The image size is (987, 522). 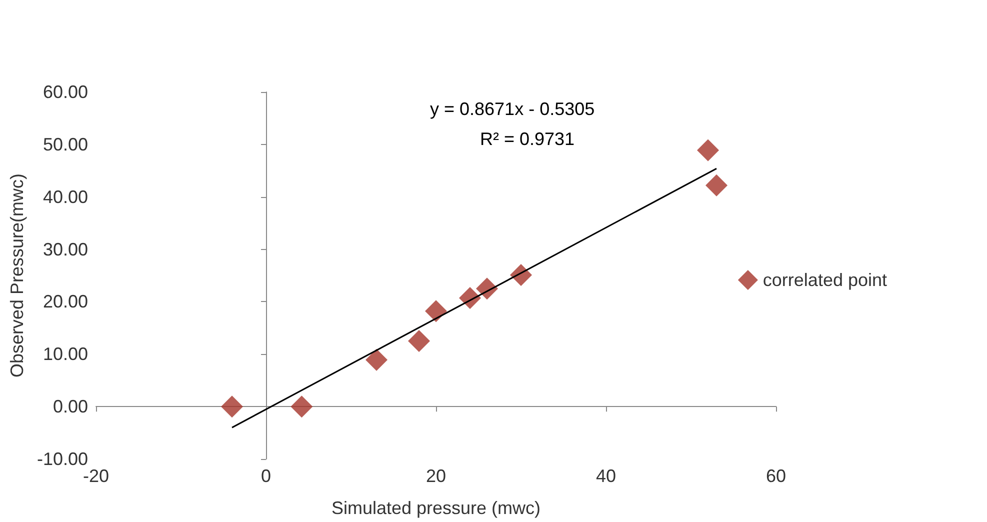 I want to click on y-tick-label: 20.00, so click(x=65, y=302).